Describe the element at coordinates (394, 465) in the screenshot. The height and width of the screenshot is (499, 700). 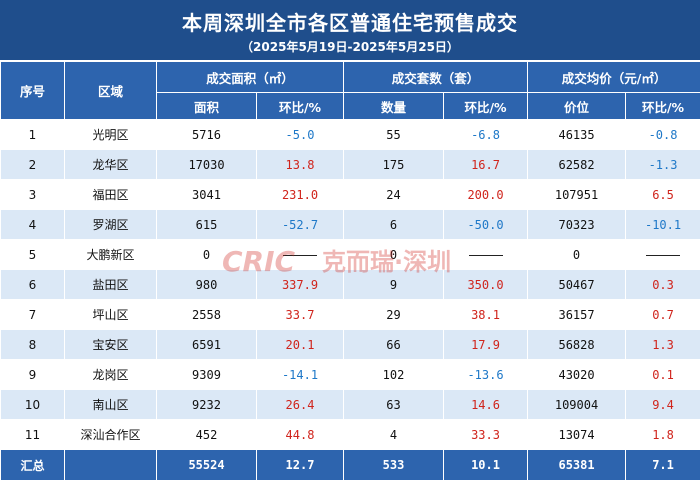
I see `total-units: 533` at that location.